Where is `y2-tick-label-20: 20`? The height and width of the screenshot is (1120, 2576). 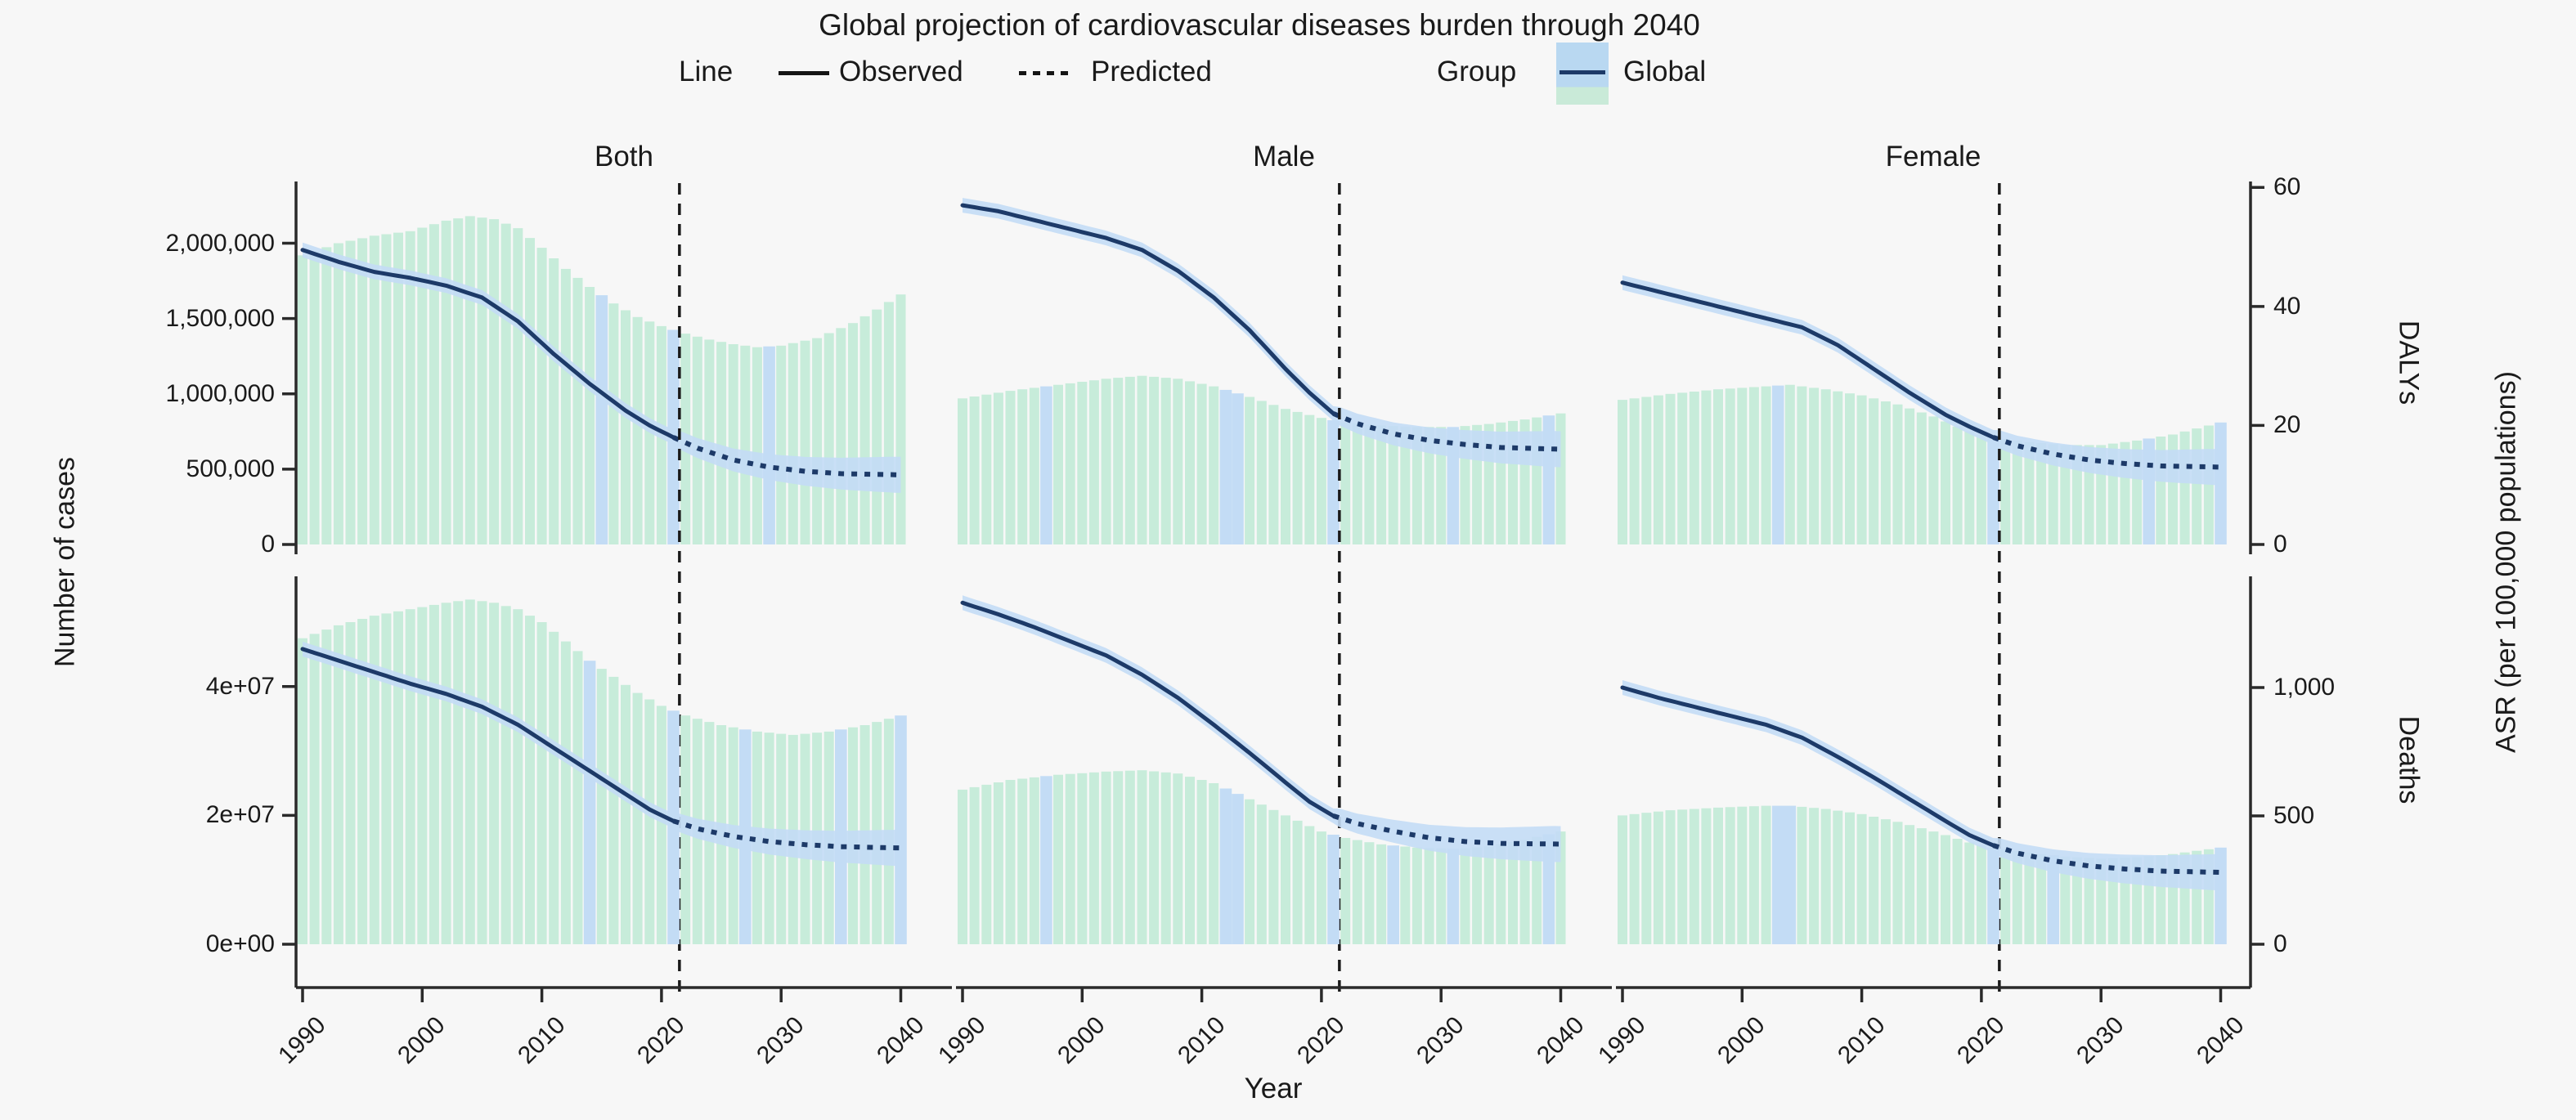
y2-tick-label-20: 20 is located at coordinates (2287, 425).